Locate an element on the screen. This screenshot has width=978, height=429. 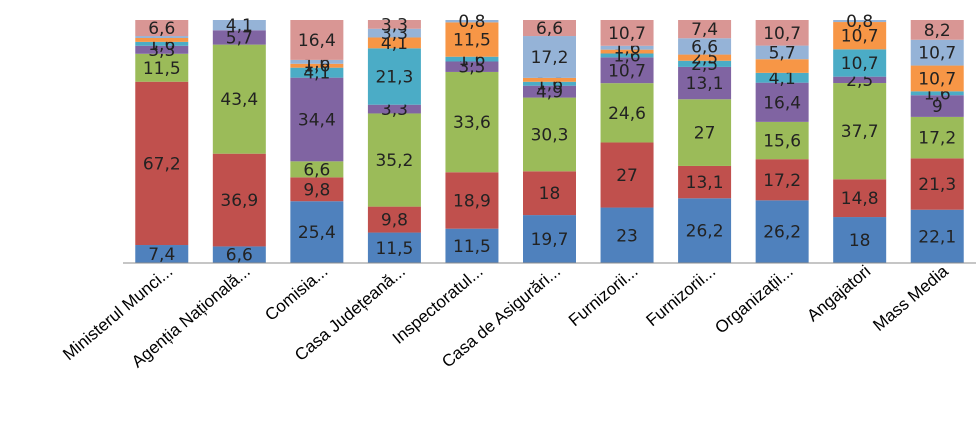
data-label-6-2: 24,6 is located at coordinates (627, 114).